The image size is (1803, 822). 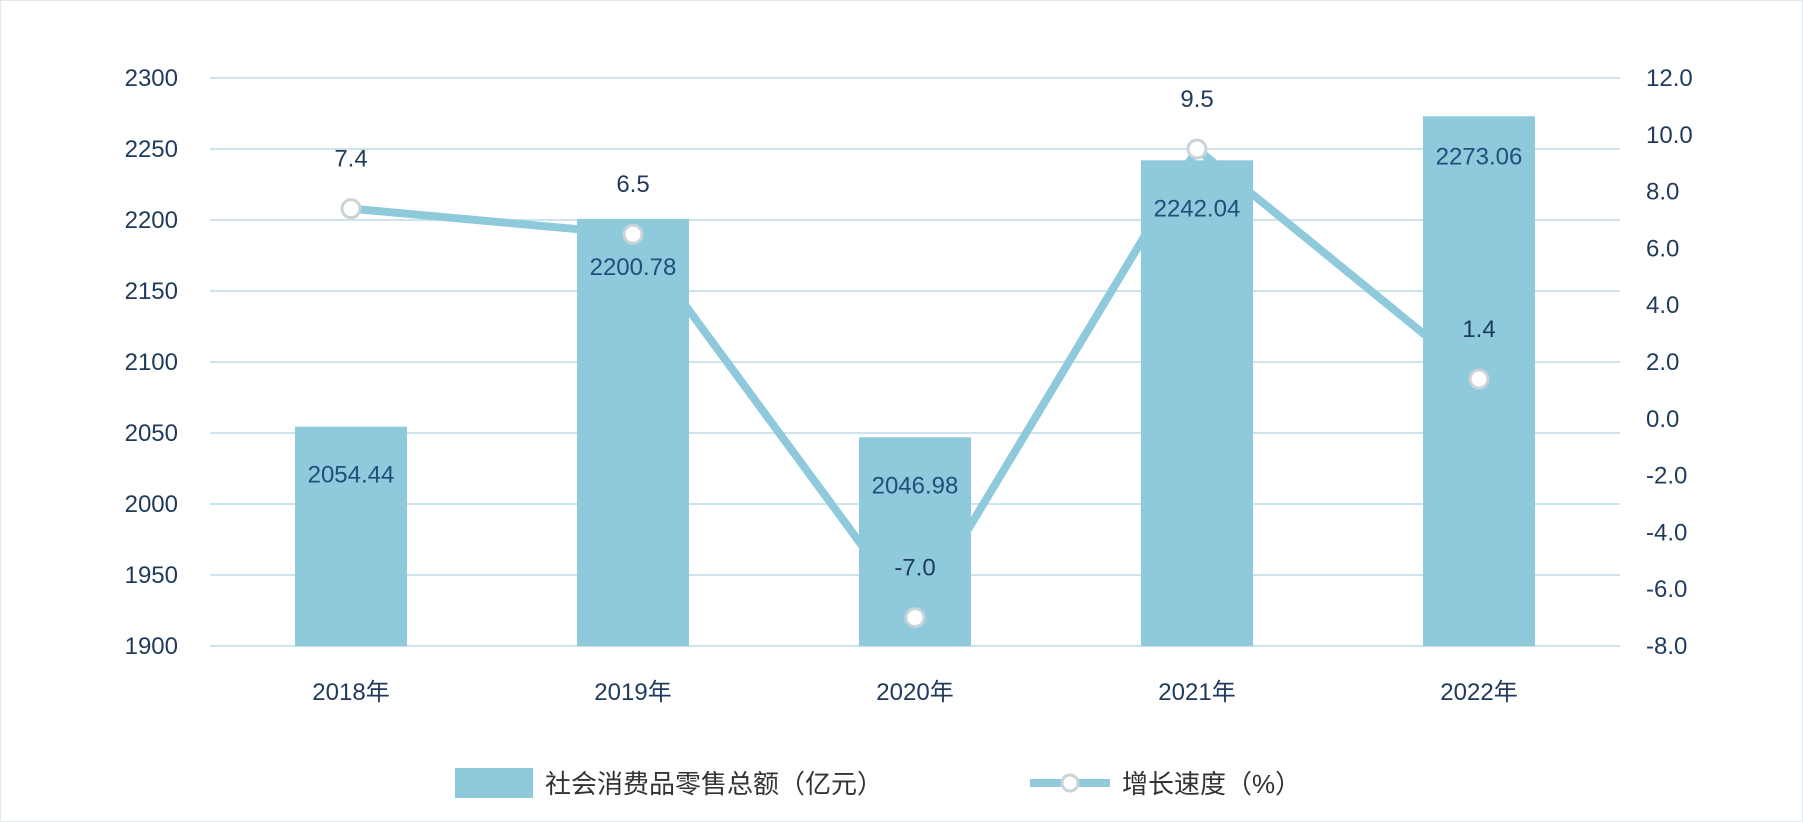 I want to click on category-label: 2019年, so click(x=632, y=692).